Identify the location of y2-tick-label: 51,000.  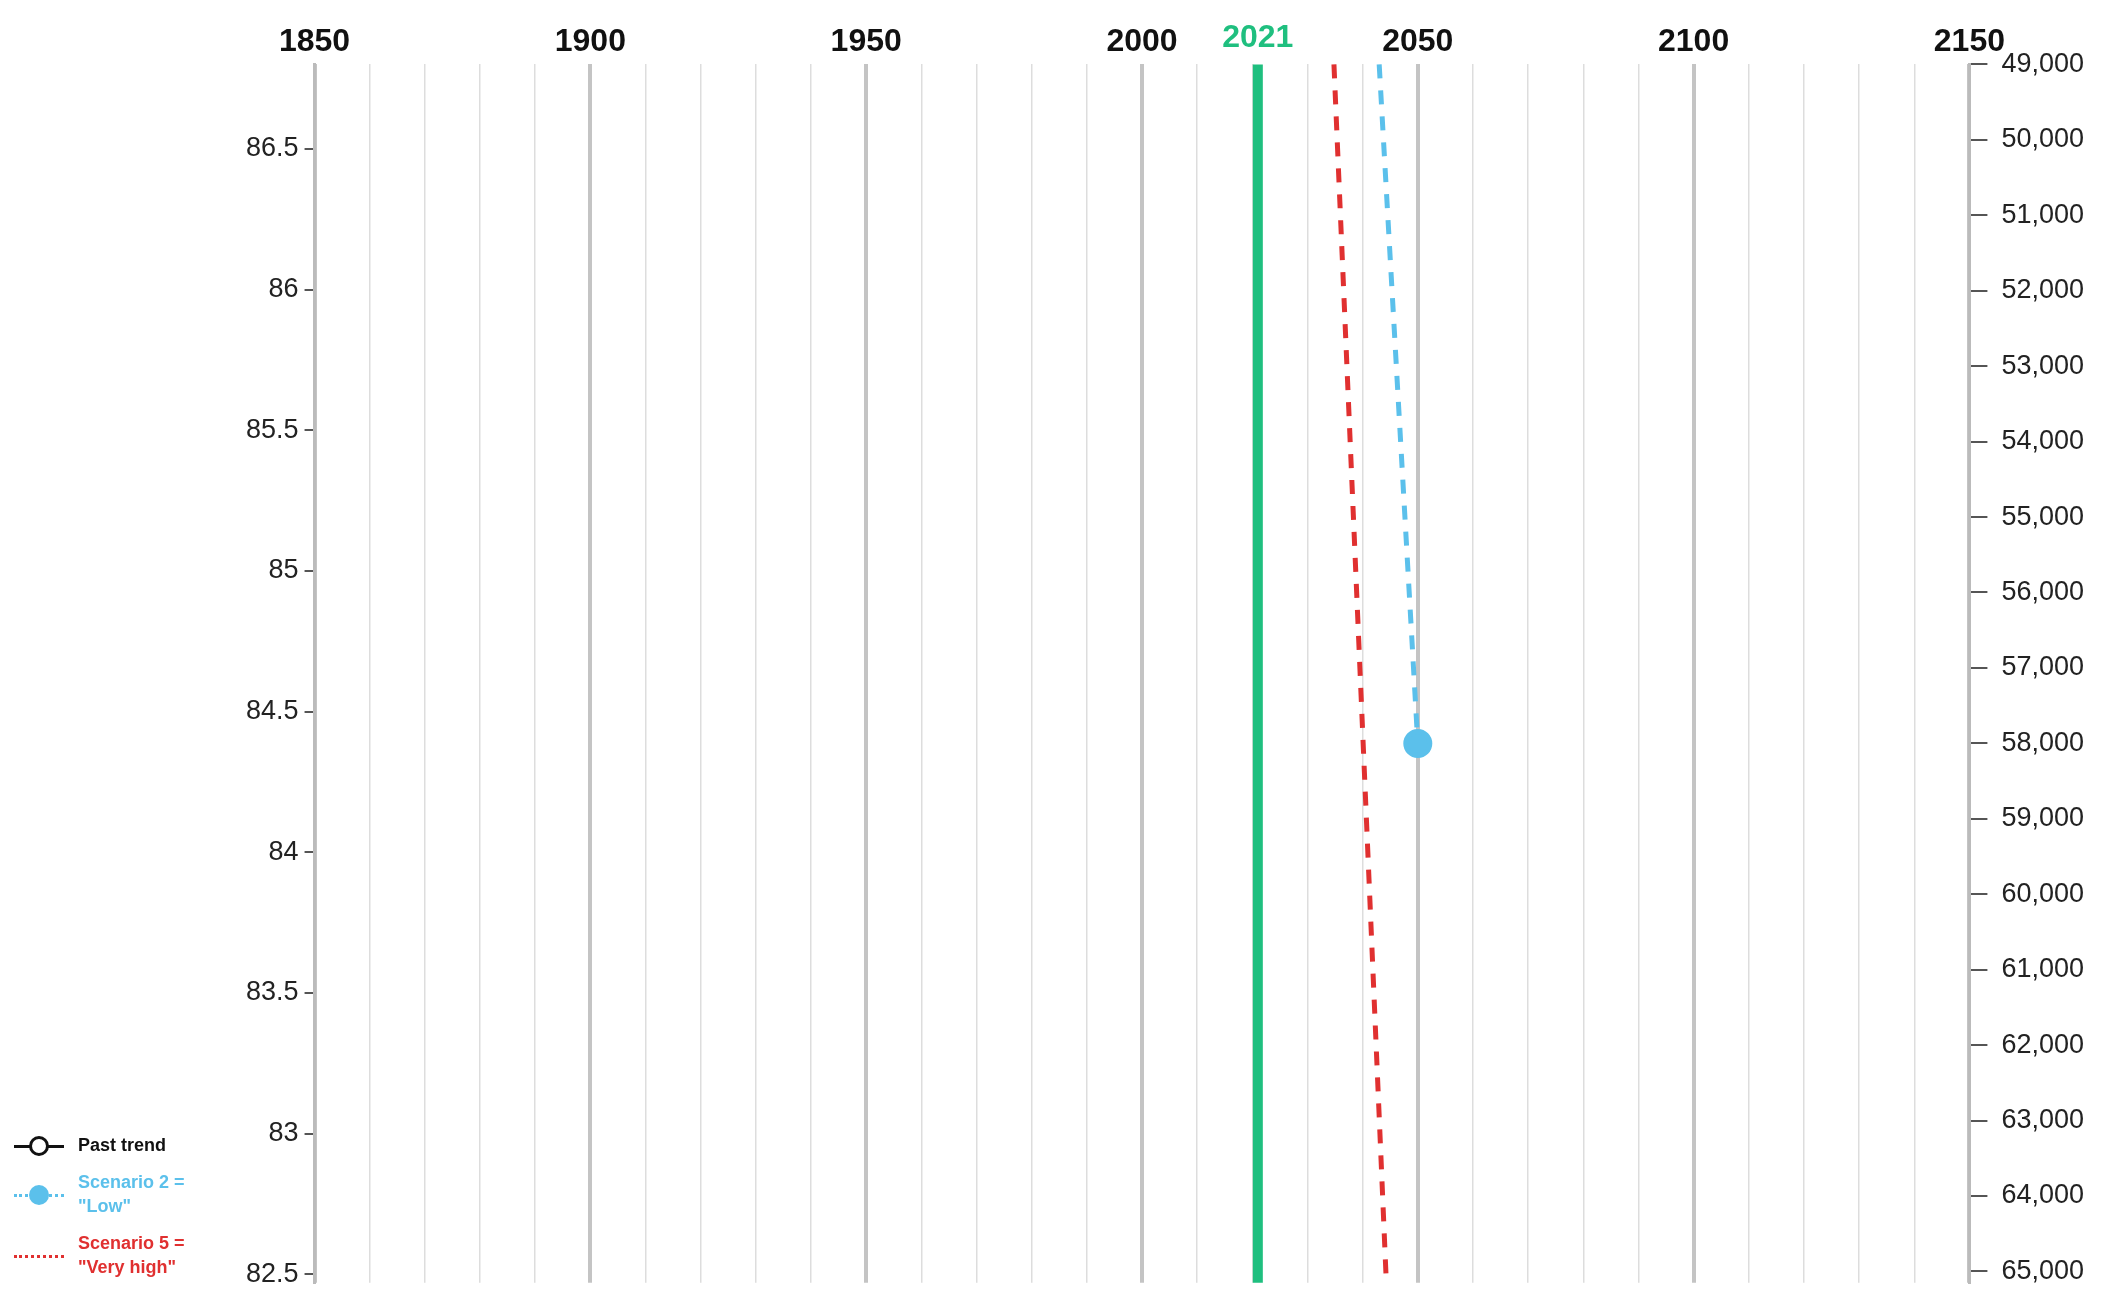
(2043, 213).